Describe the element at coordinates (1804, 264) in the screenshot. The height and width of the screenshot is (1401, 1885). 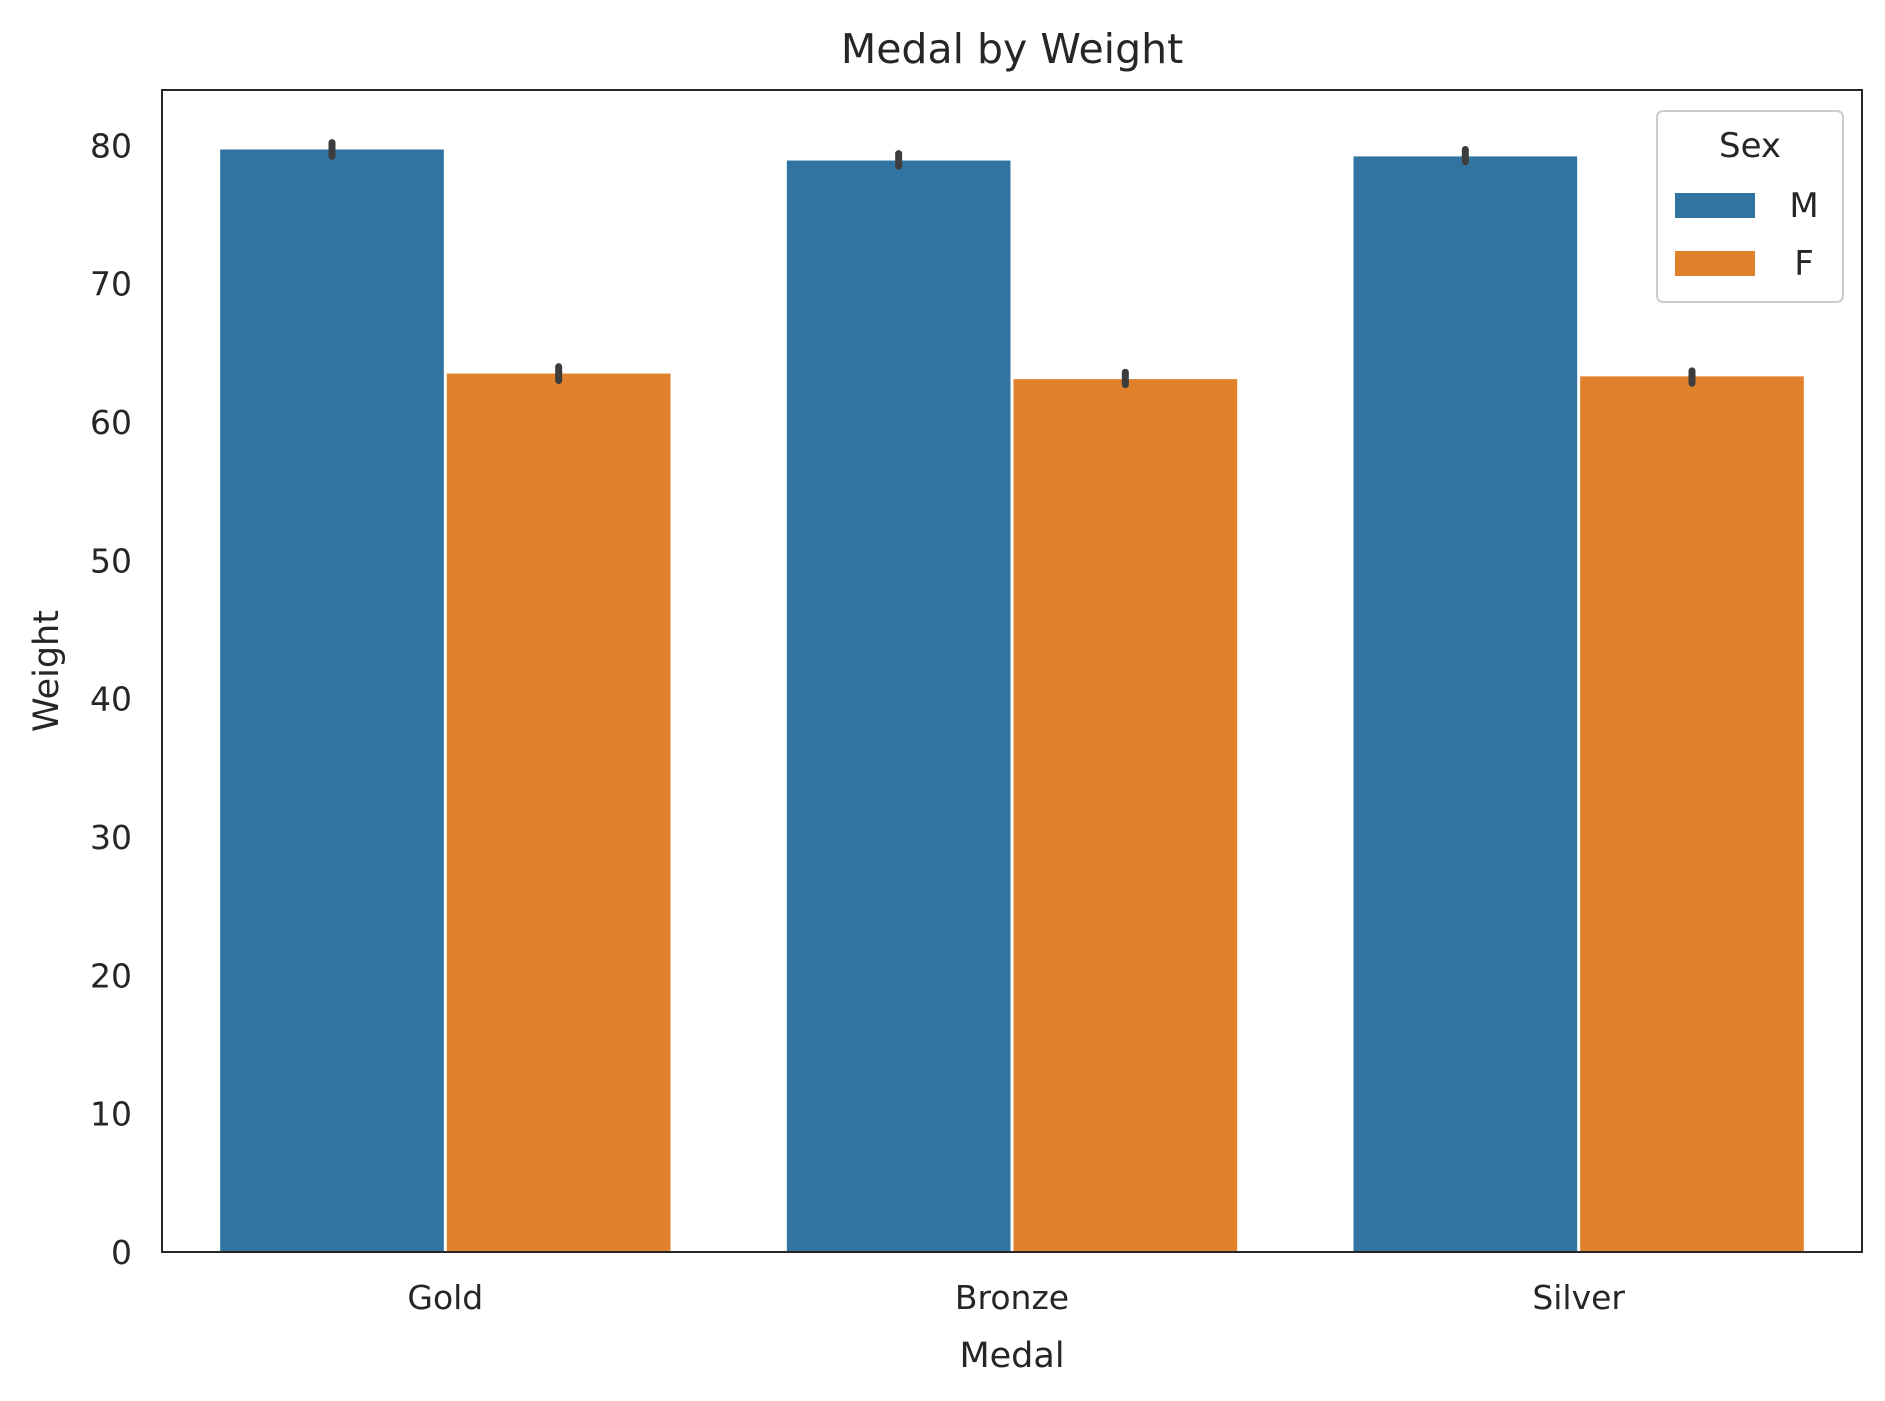
I see `legend-label: F` at that location.